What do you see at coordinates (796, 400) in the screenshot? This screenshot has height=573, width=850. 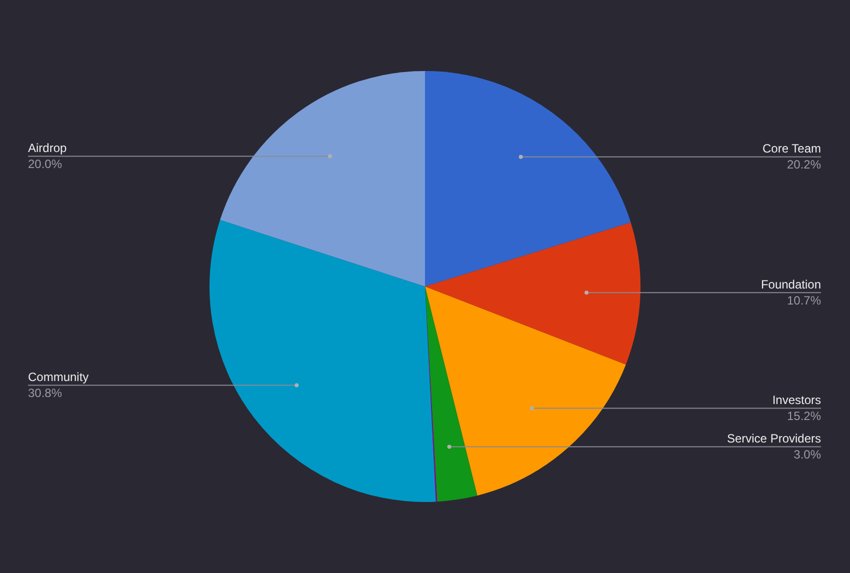 I see `slice-label: Investors` at bounding box center [796, 400].